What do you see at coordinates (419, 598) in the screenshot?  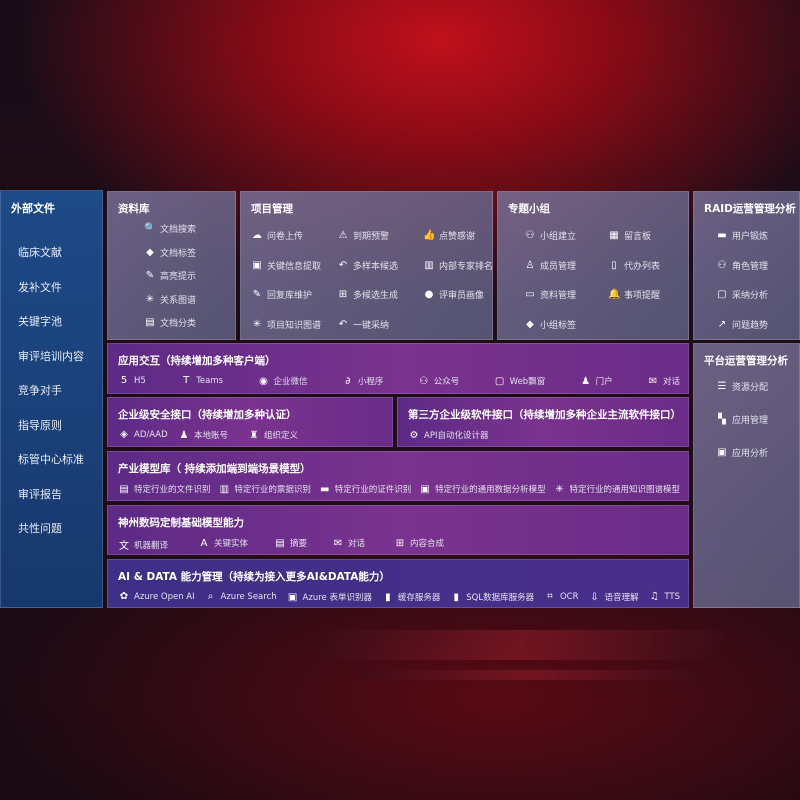 I see `ai-item-label: 缓存服务器` at bounding box center [419, 598].